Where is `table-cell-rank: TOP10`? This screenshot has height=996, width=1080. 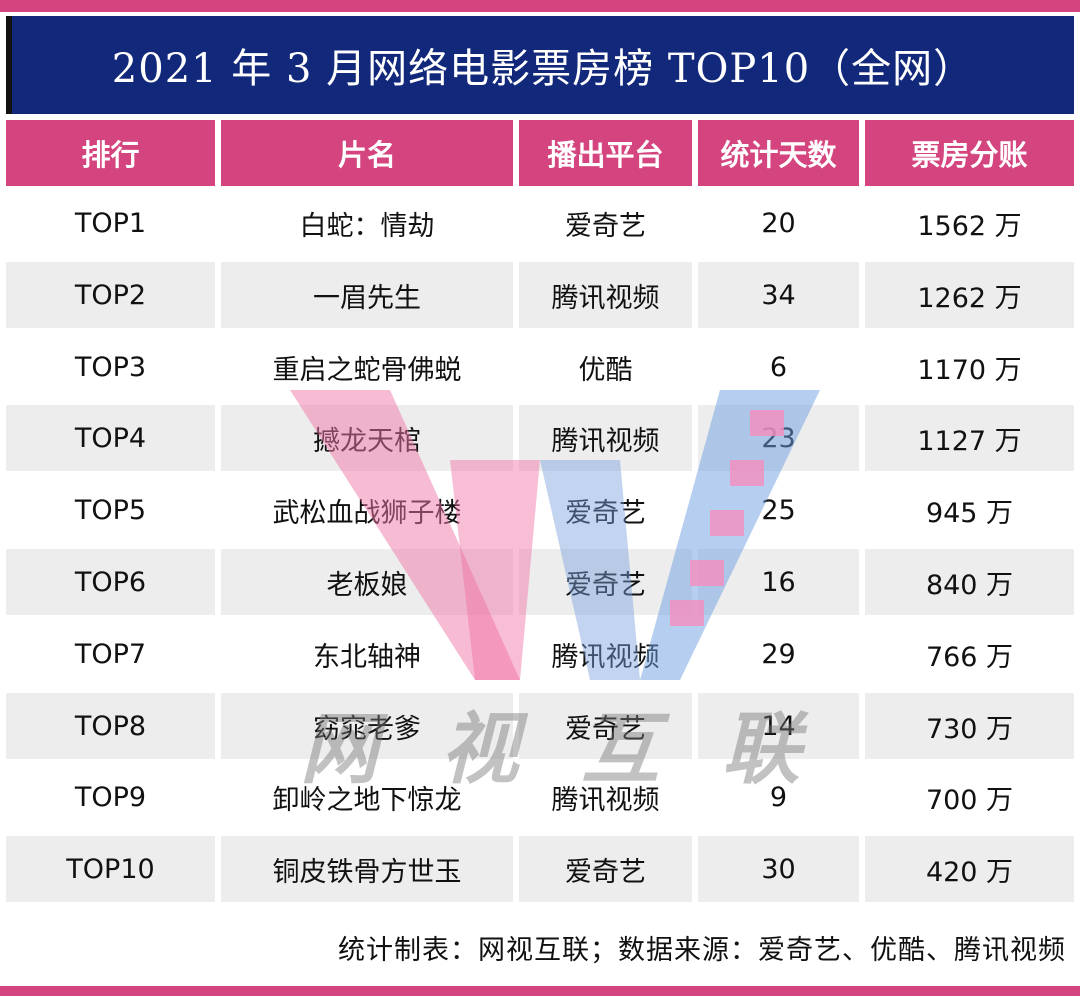 table-cell-rank: TOP10 is located at coordinates (110, 869).